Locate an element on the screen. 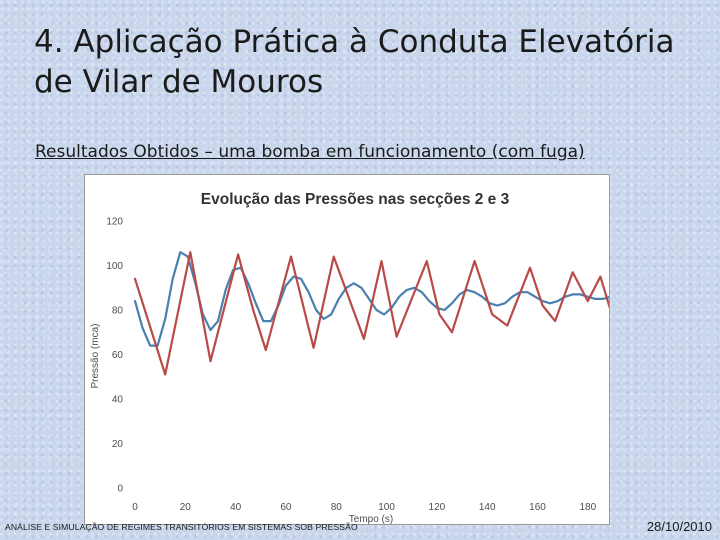 The image size is (720, 540). y-tick-label: 80 is located at coordinates (118, 311).